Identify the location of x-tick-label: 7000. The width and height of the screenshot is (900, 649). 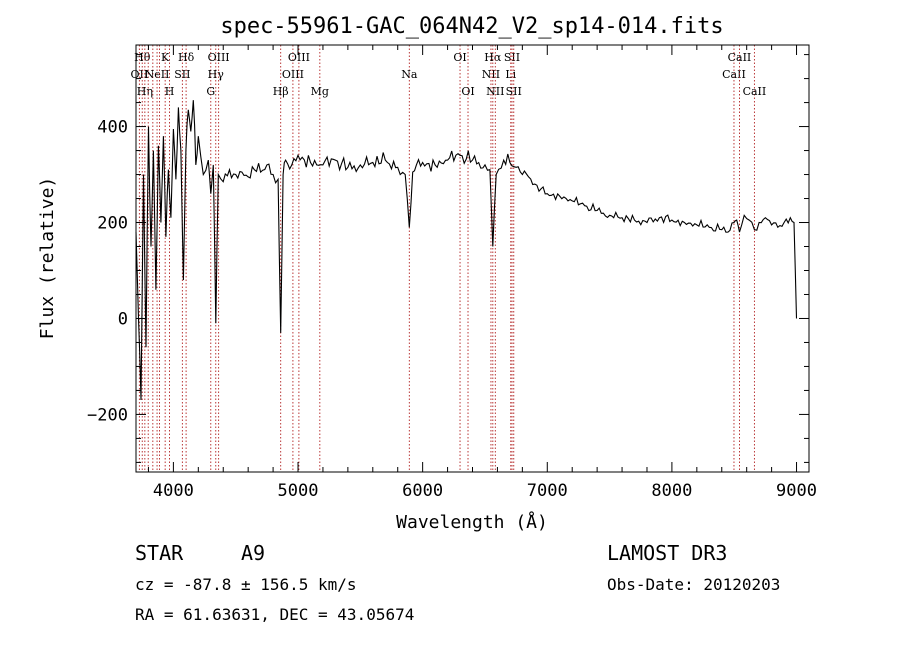
(547, 491).